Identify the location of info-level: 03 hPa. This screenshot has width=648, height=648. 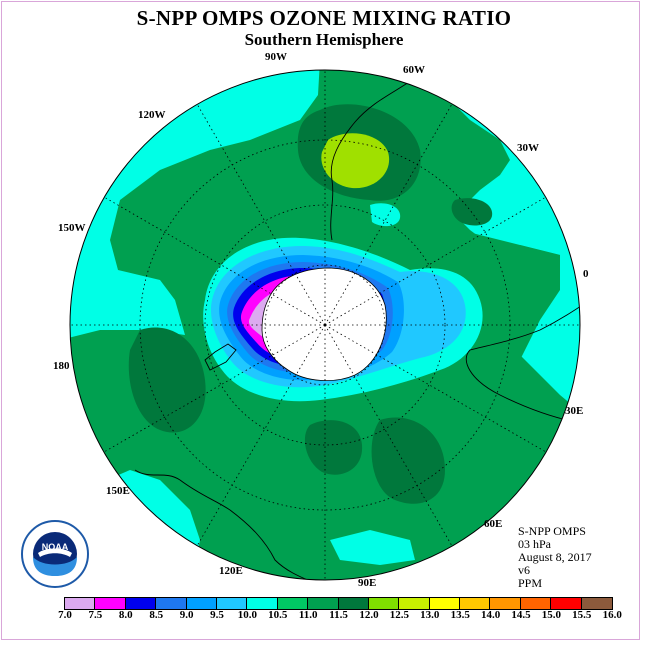
(534, 544).